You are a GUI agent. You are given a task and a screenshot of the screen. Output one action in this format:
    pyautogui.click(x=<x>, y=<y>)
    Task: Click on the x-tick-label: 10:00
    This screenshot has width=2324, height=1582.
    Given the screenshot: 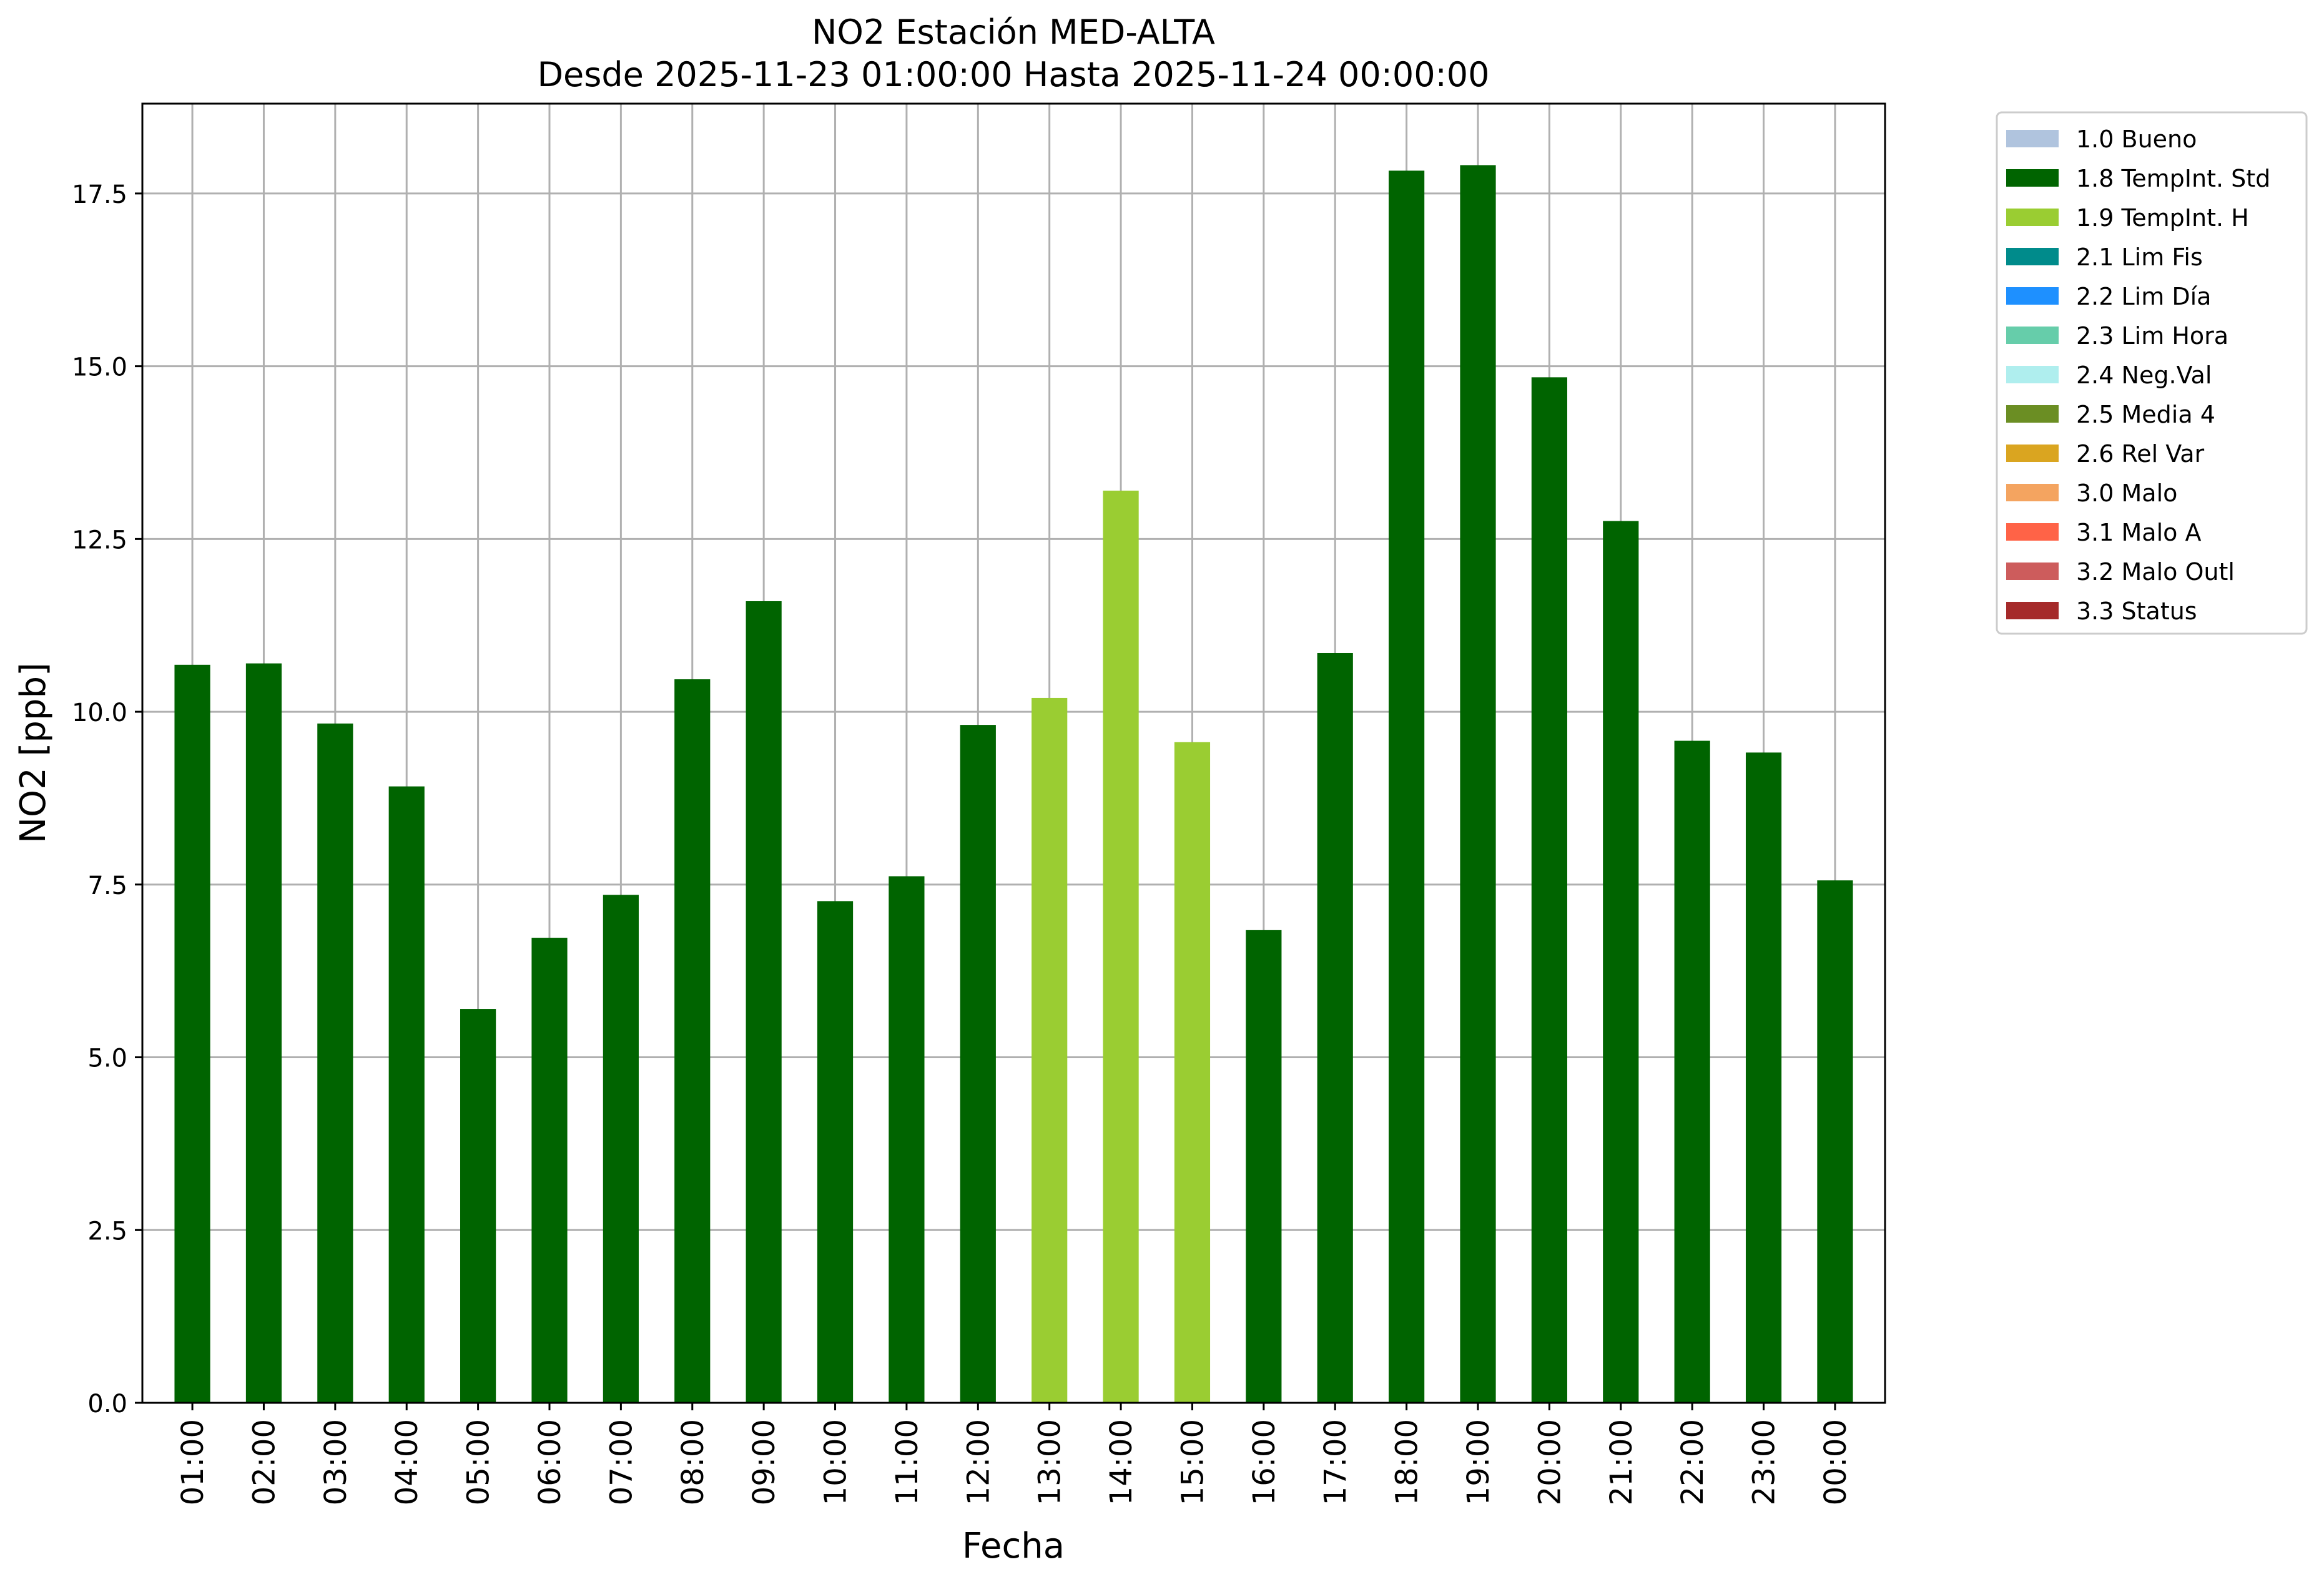 What is the action you would take?
    pyautogui.click(x=836, y=1462)
    